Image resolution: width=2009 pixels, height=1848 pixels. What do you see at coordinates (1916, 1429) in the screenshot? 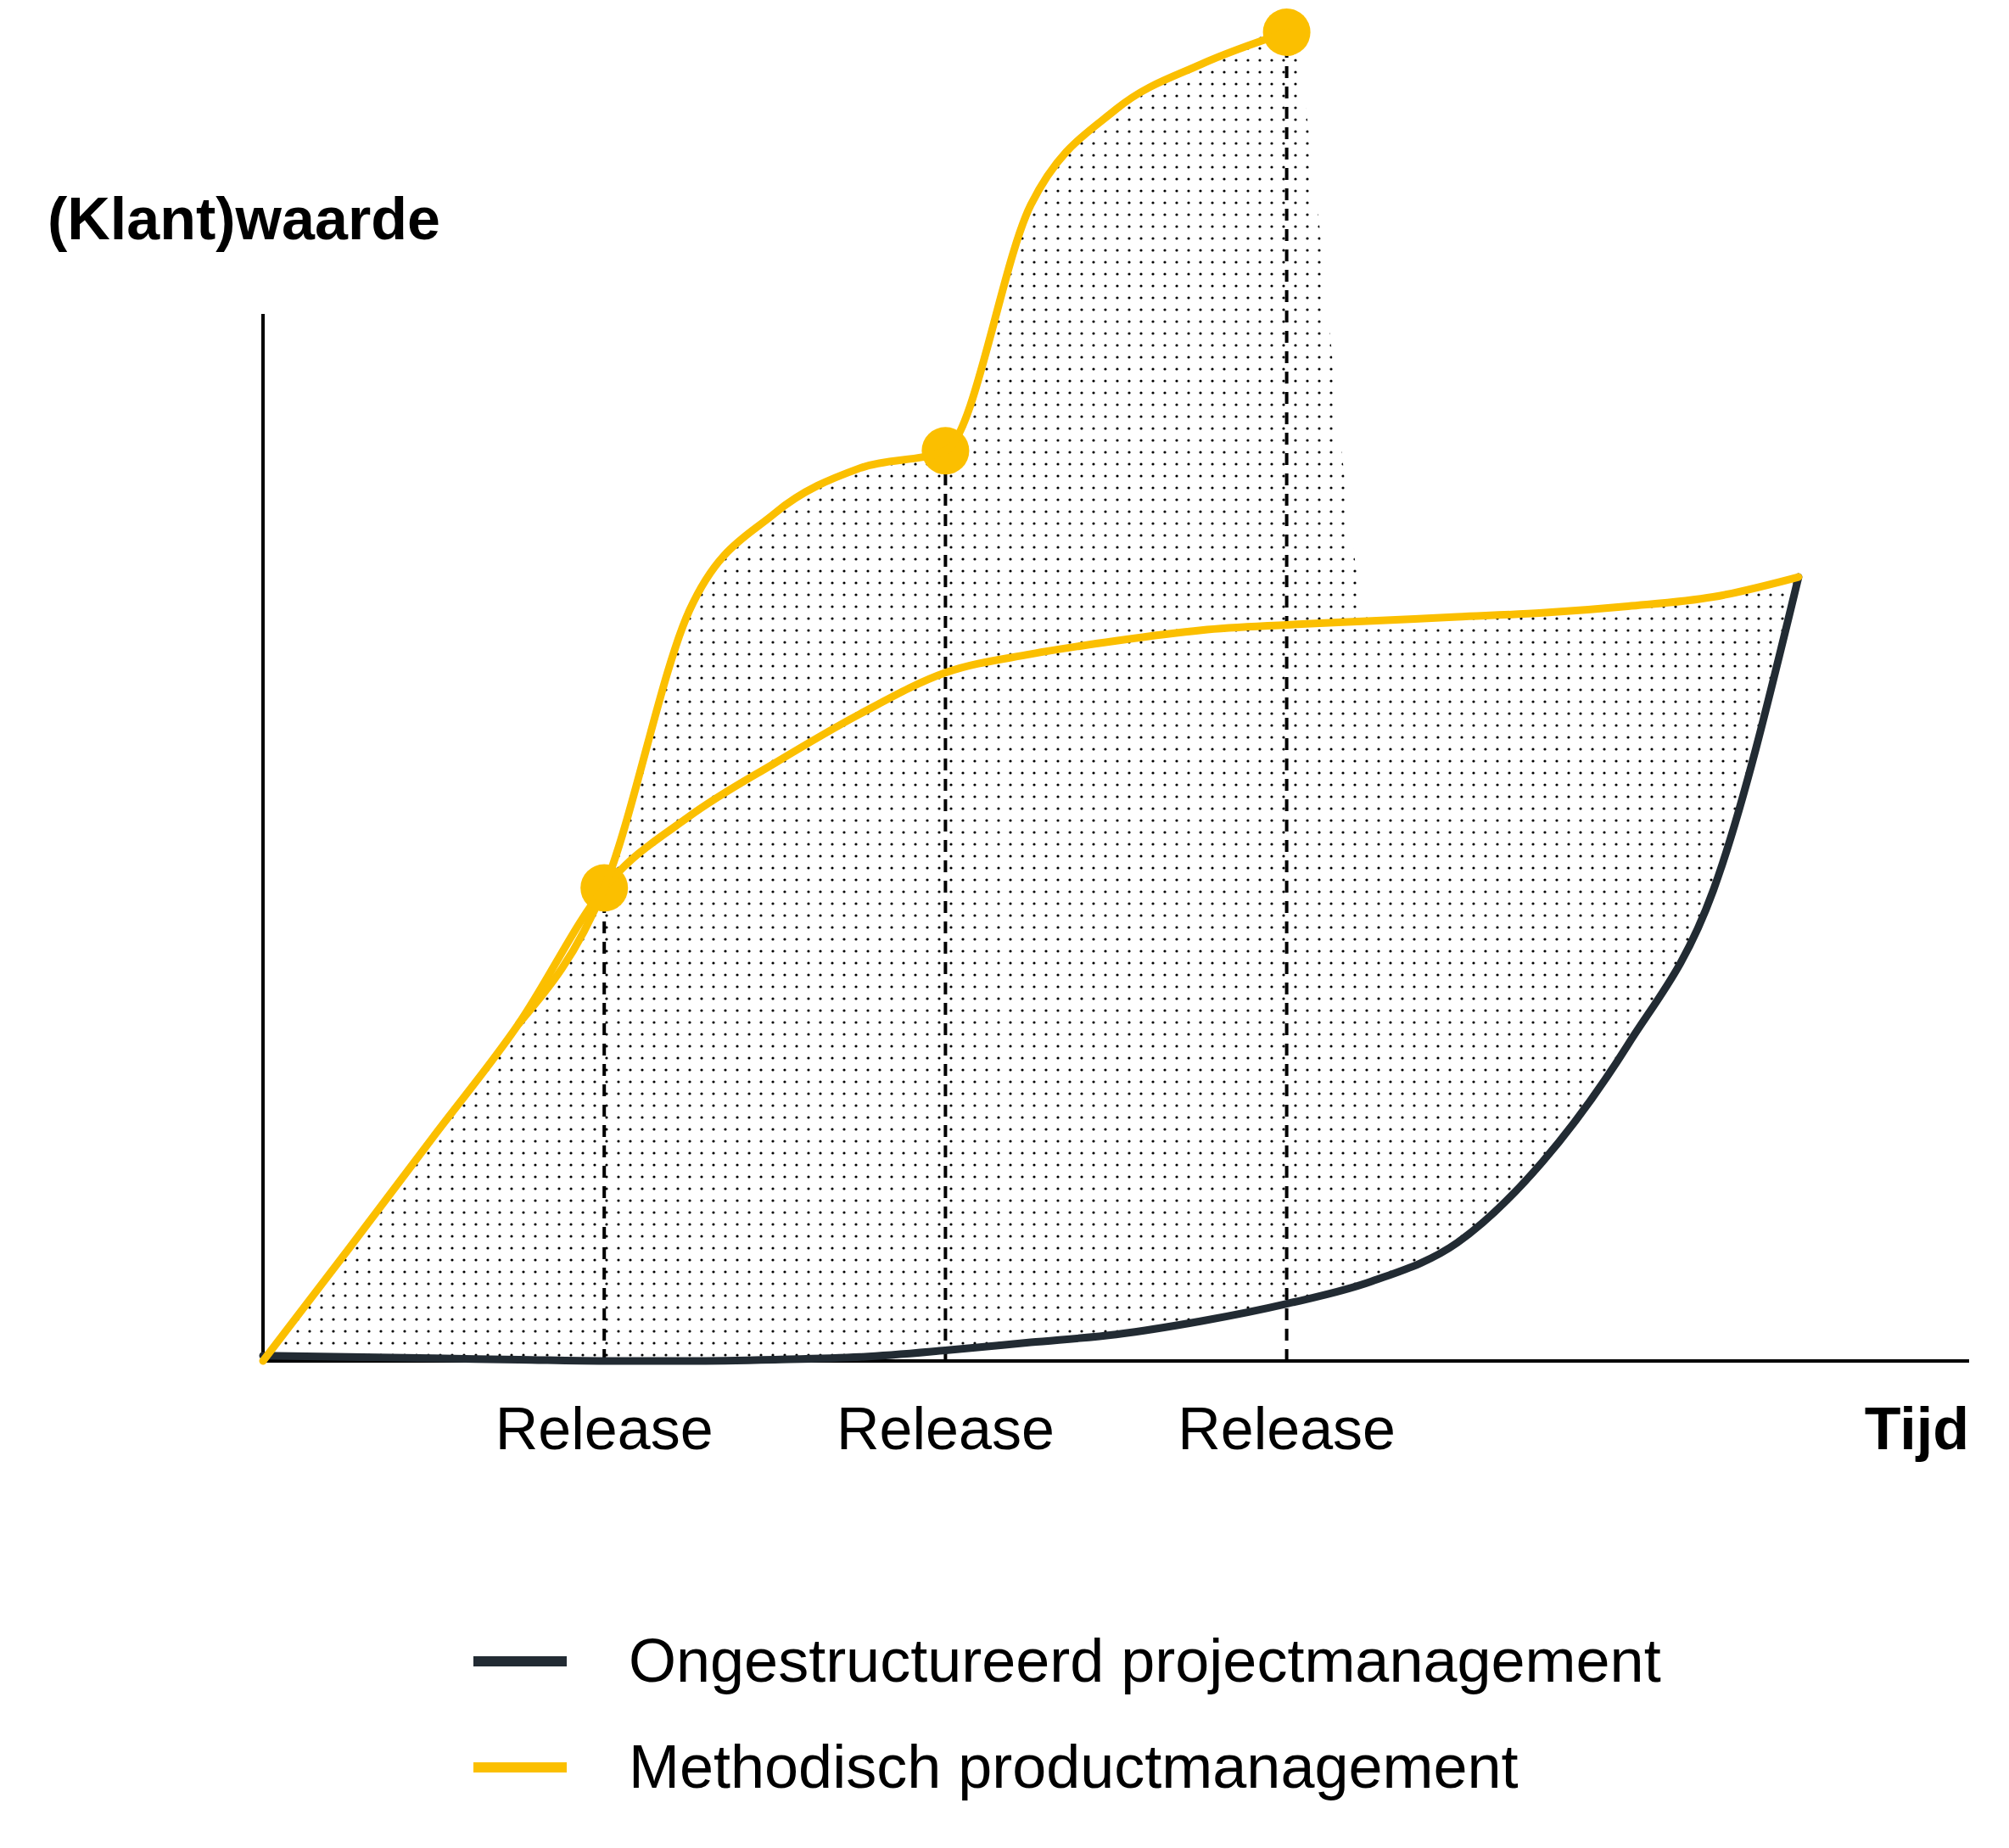
I see `x-axis-title: Tijd` at bounding box center [1916, 1429].